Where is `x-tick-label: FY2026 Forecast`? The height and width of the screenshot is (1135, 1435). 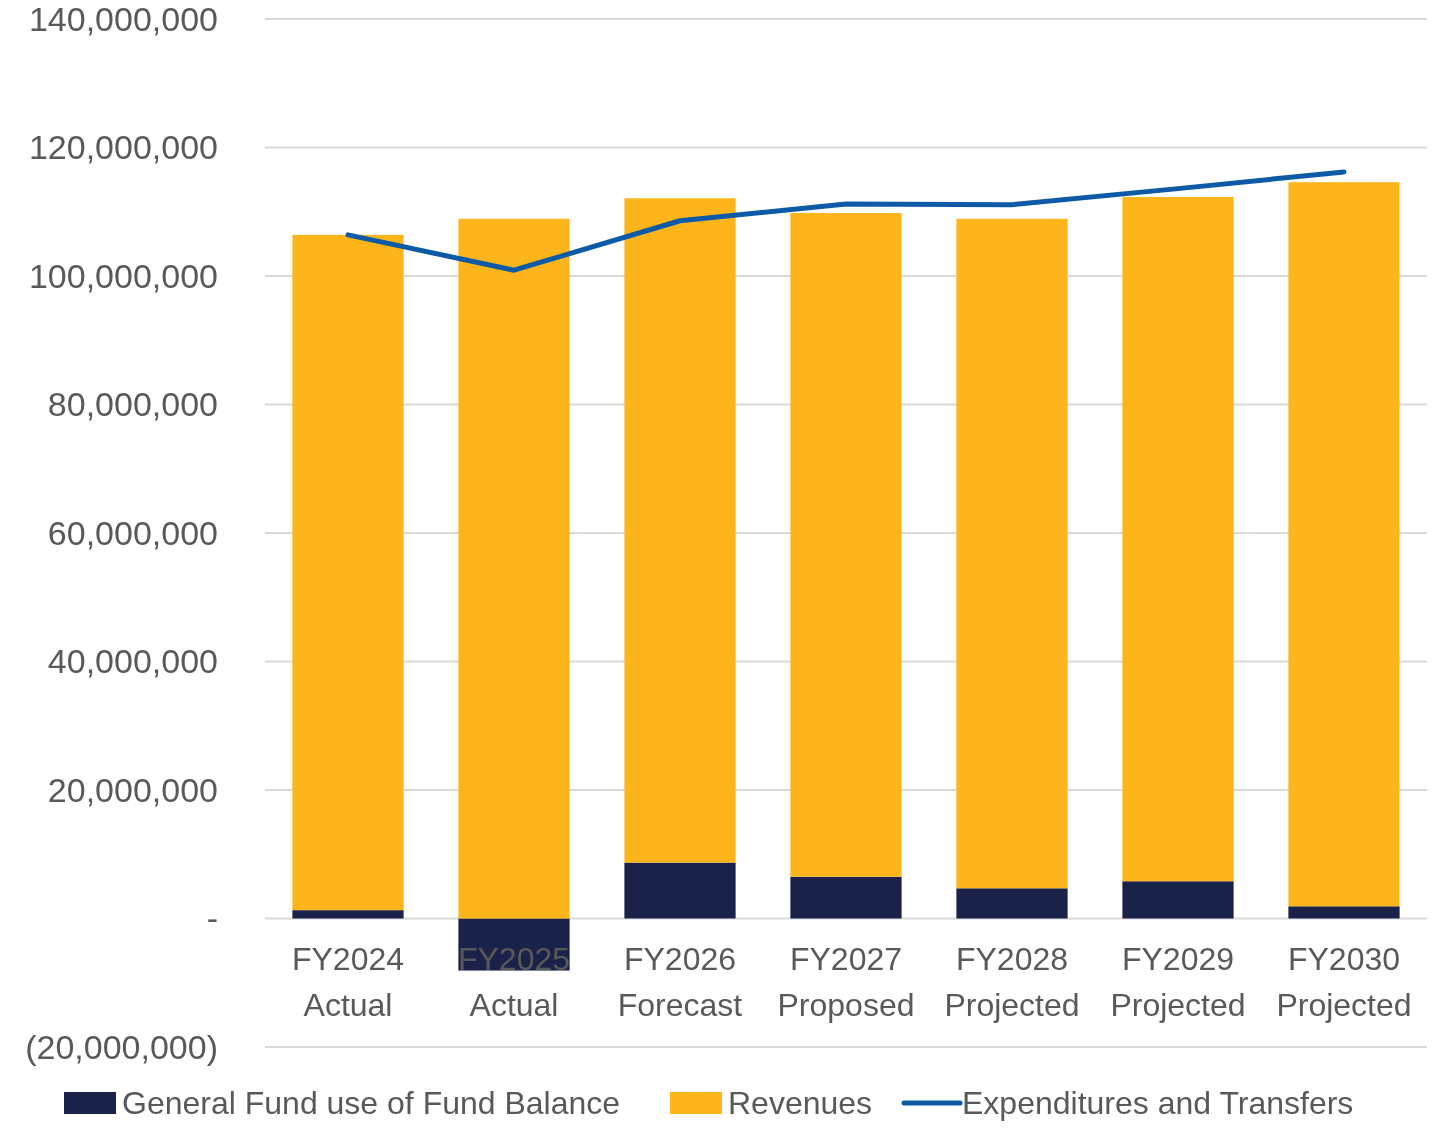 x-tick-label: FY2026 Forecast is located at coordinates (680, 982).